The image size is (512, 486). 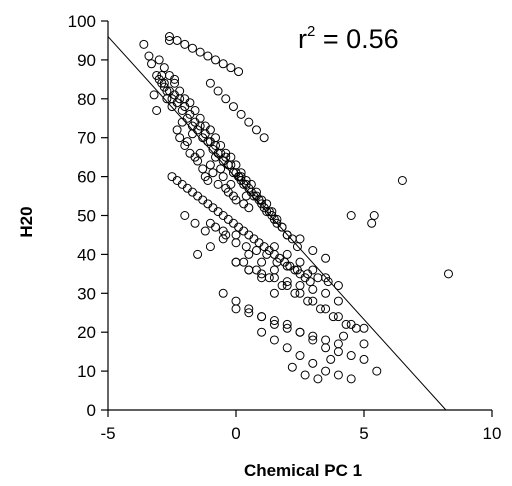 What do you see at coordinates (107, 433) in the screenshot?
I see `x-tick-label: -5` at bounding box center [107, 433].